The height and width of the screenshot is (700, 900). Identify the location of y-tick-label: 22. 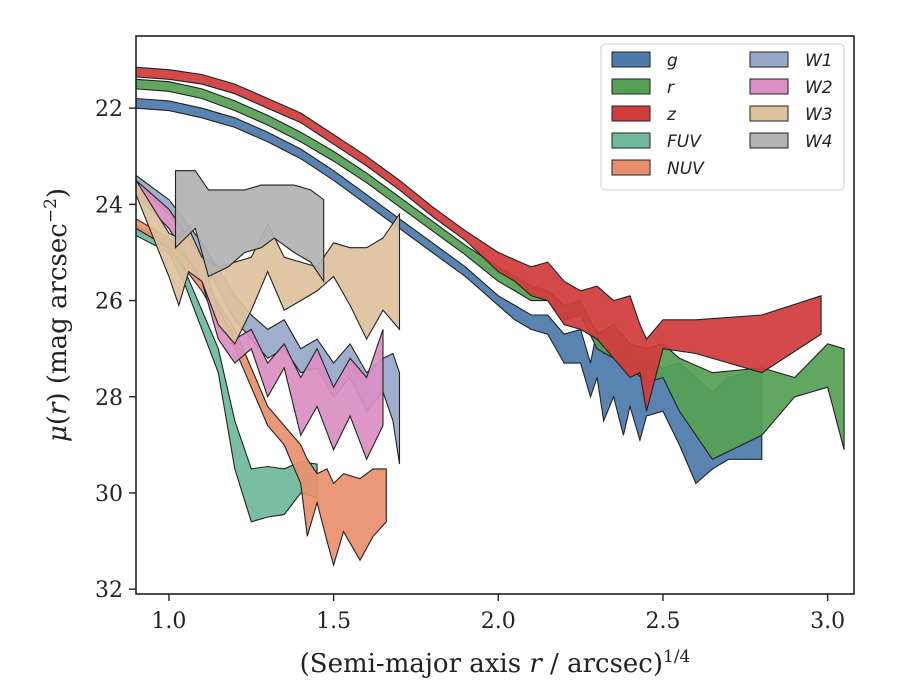
(109, 109).